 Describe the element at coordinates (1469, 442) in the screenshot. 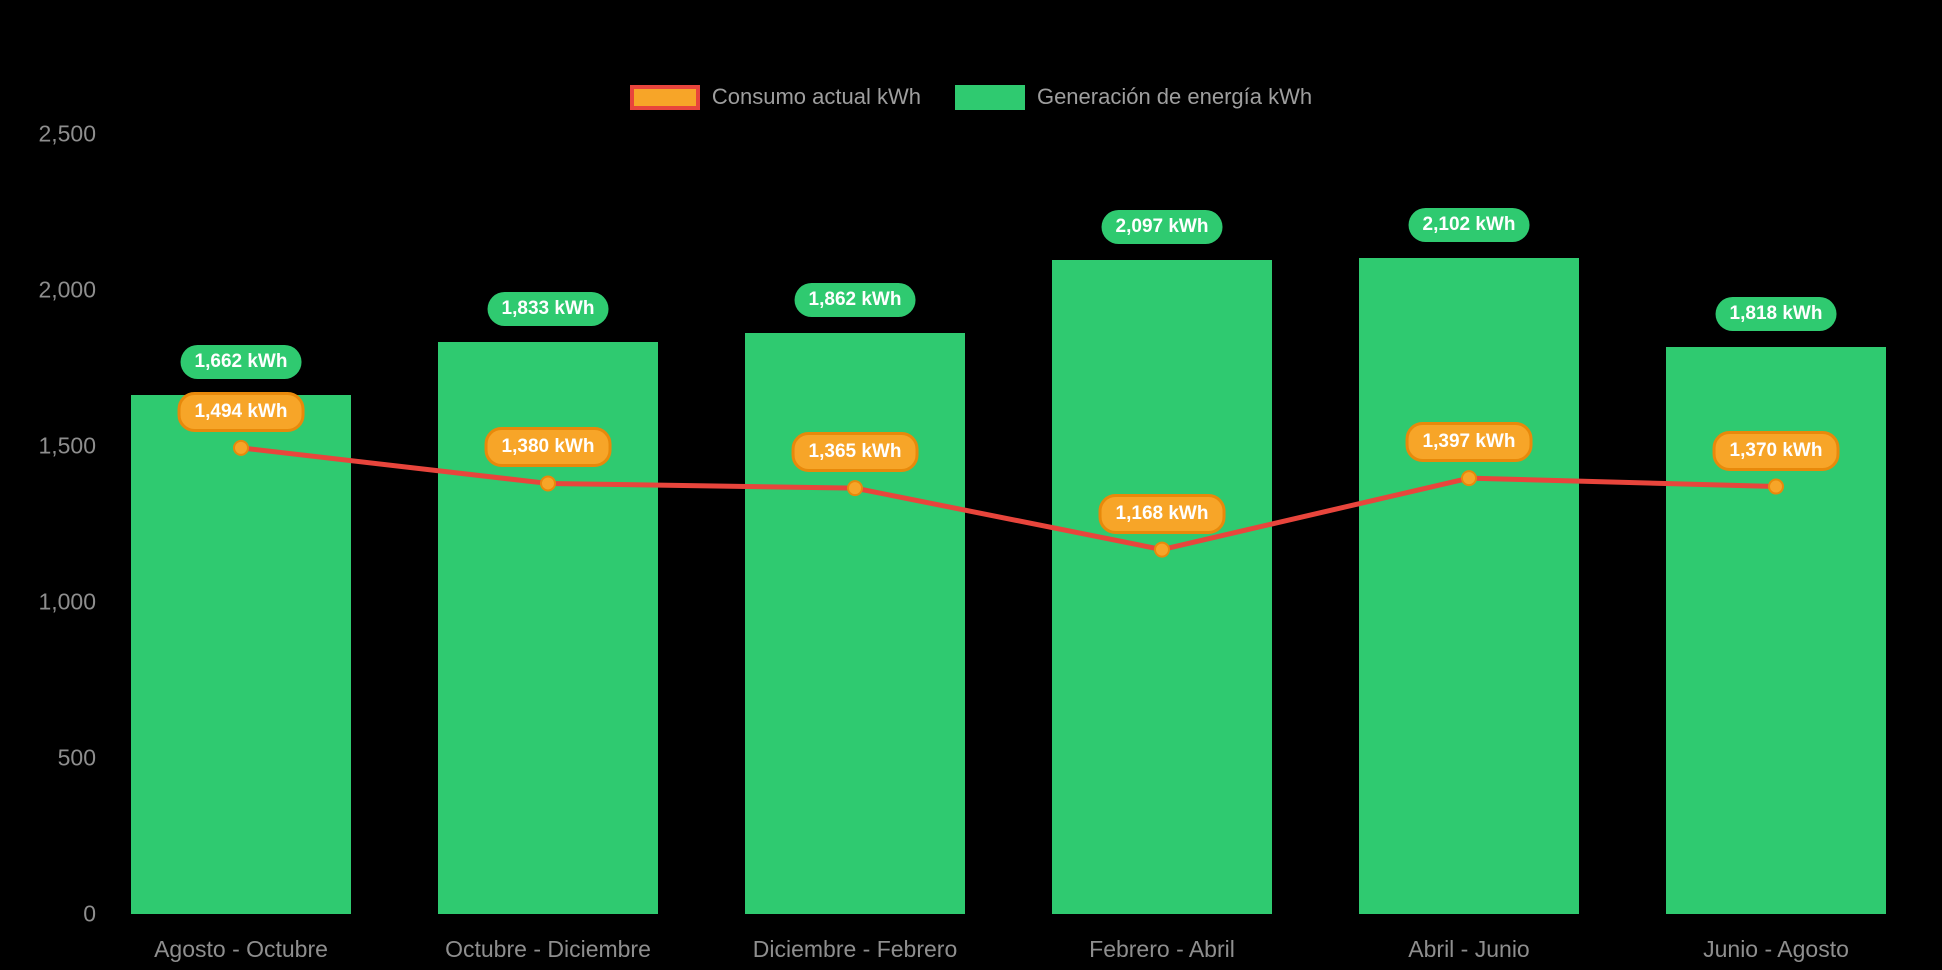

I see `line-value-label: 1,397 kWh` at that location.